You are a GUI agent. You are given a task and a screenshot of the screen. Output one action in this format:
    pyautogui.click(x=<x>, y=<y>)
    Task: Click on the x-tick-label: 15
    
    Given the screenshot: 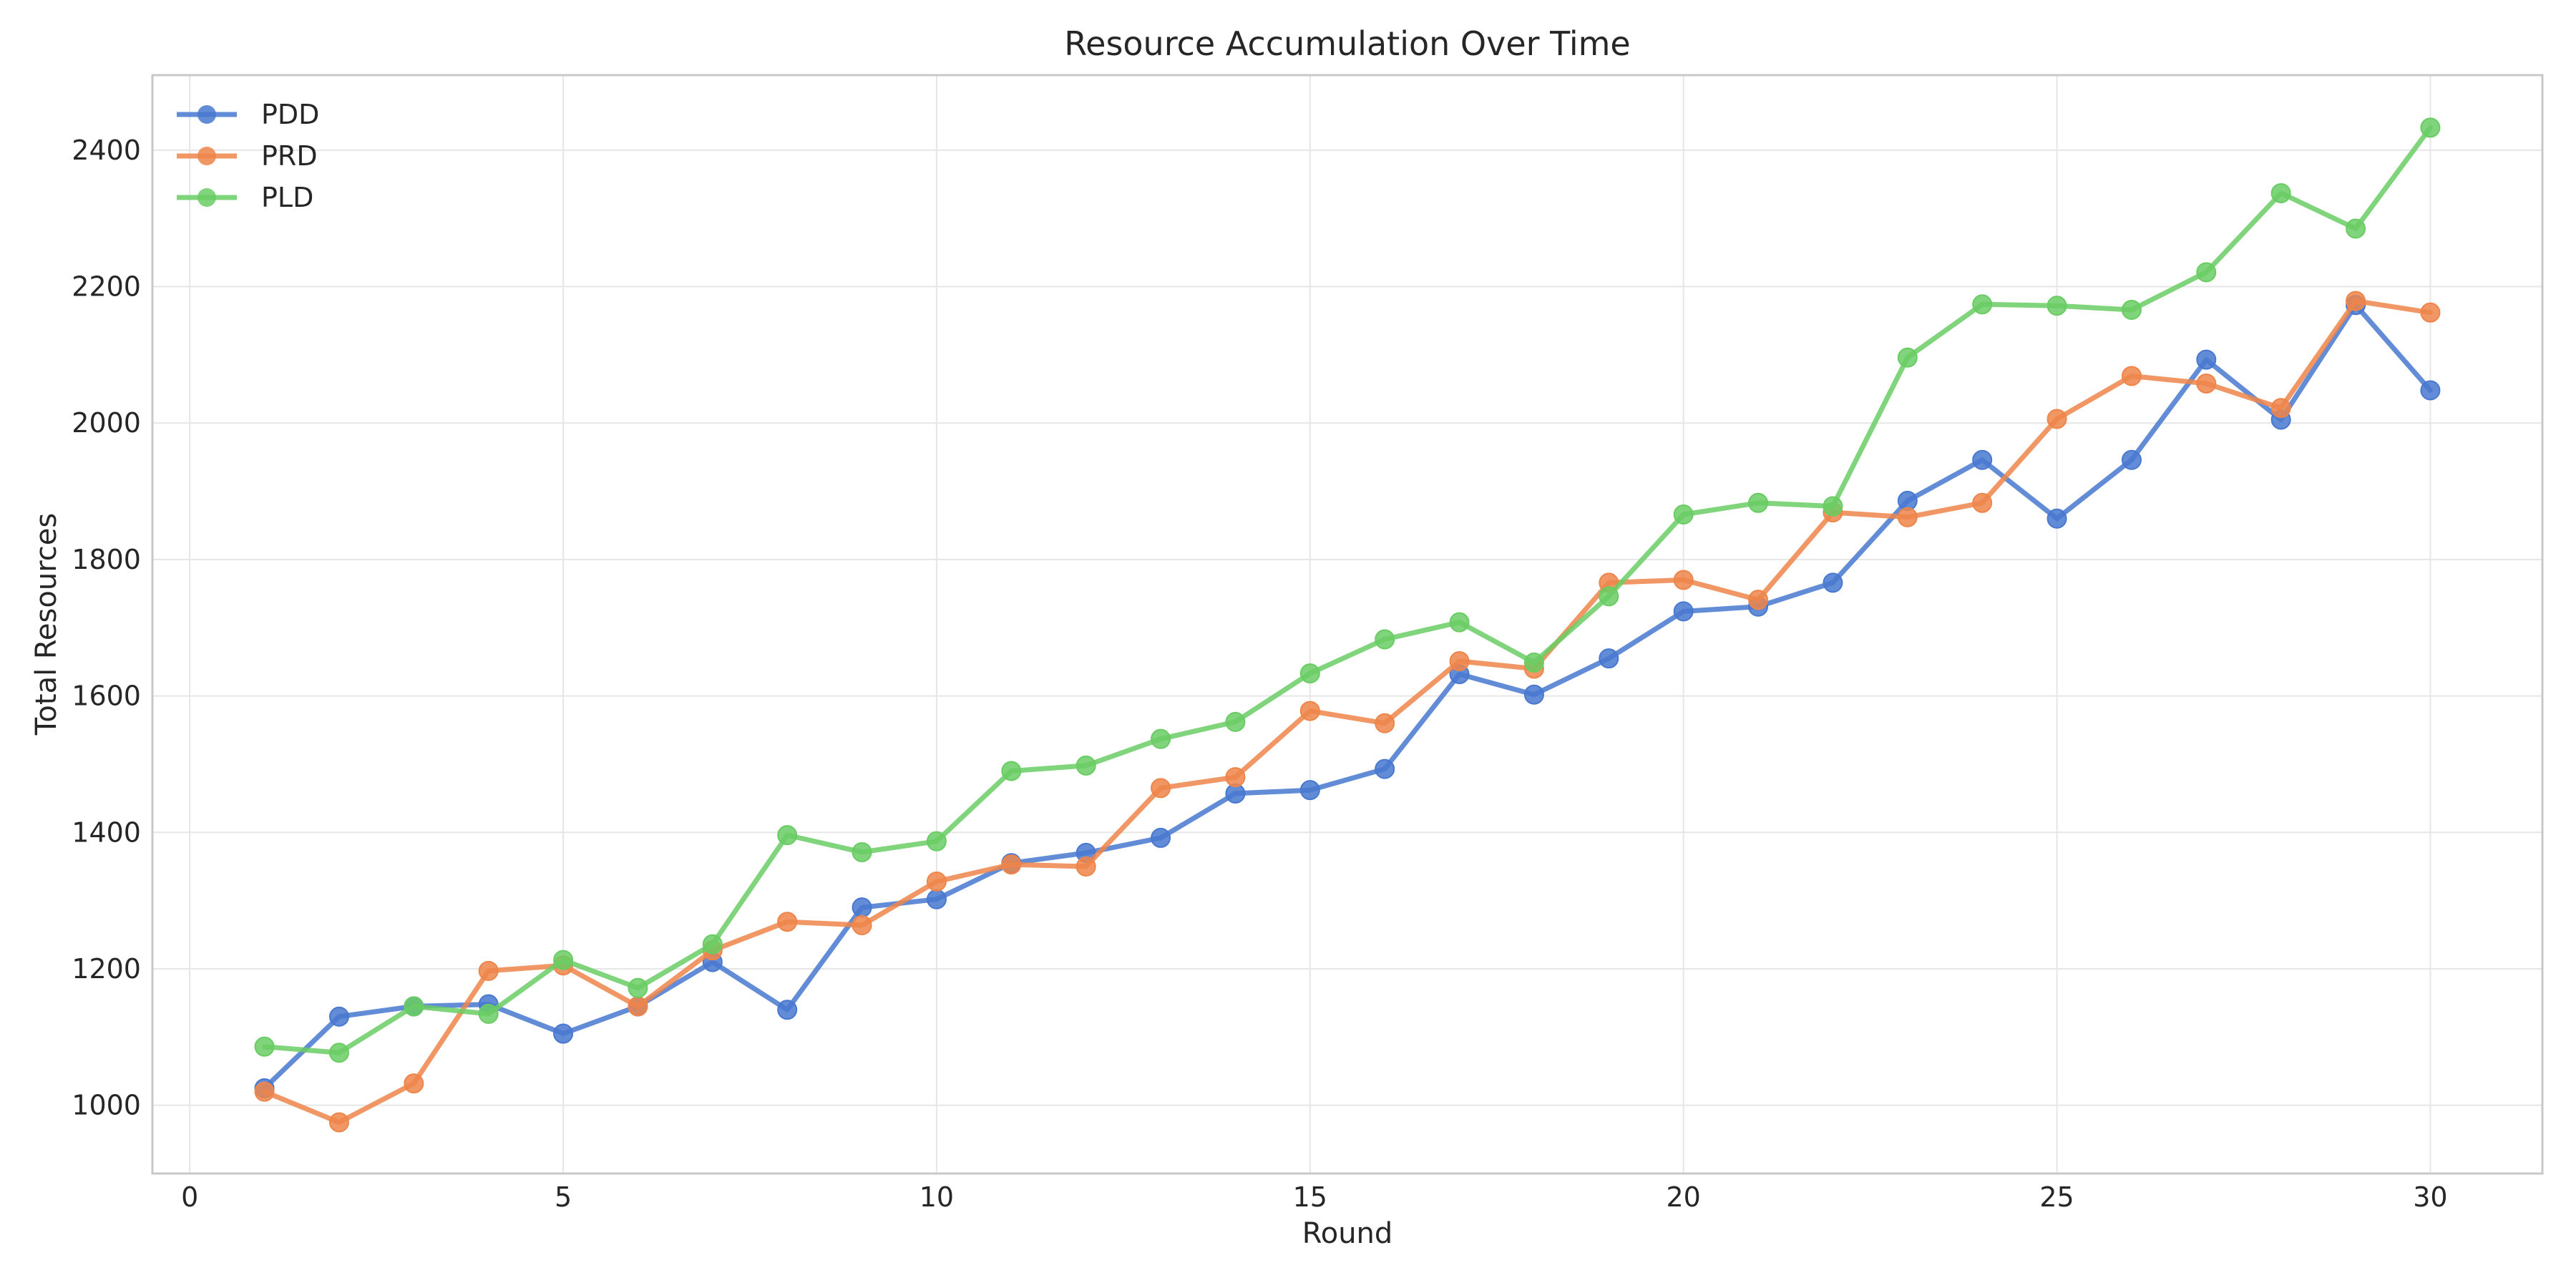 What is the action you would take?
    pyautogui.click(x=1310, y=1197)
    